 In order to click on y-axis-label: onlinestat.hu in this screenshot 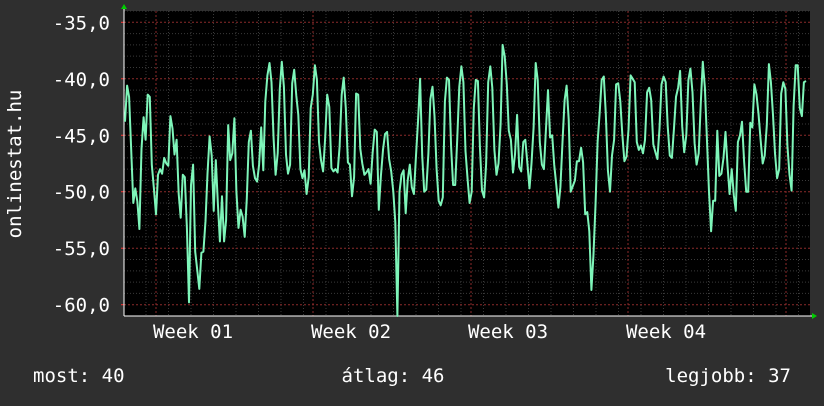, I will do `click(15, 164)`.